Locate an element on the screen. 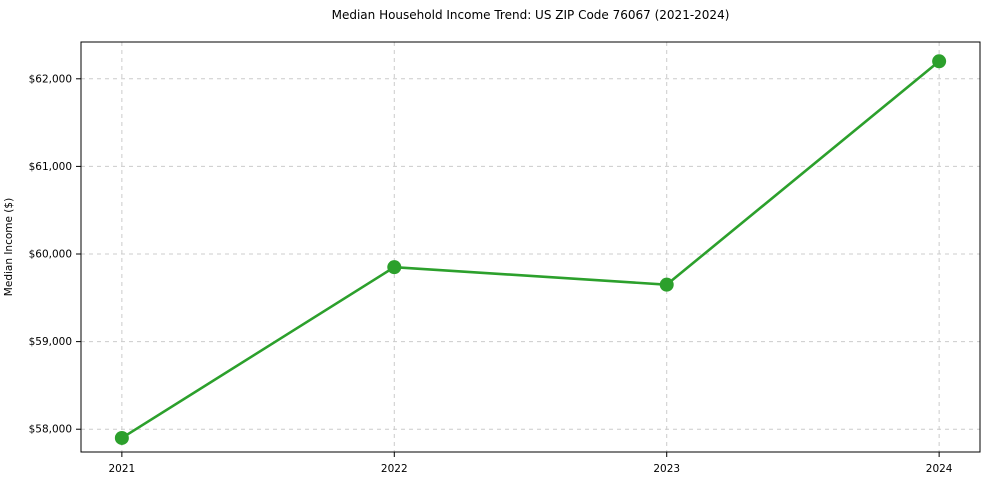 The width and height of the screenshot is (989, 490). y-tick-label: $60,000 is located at coordinates (50, 255).